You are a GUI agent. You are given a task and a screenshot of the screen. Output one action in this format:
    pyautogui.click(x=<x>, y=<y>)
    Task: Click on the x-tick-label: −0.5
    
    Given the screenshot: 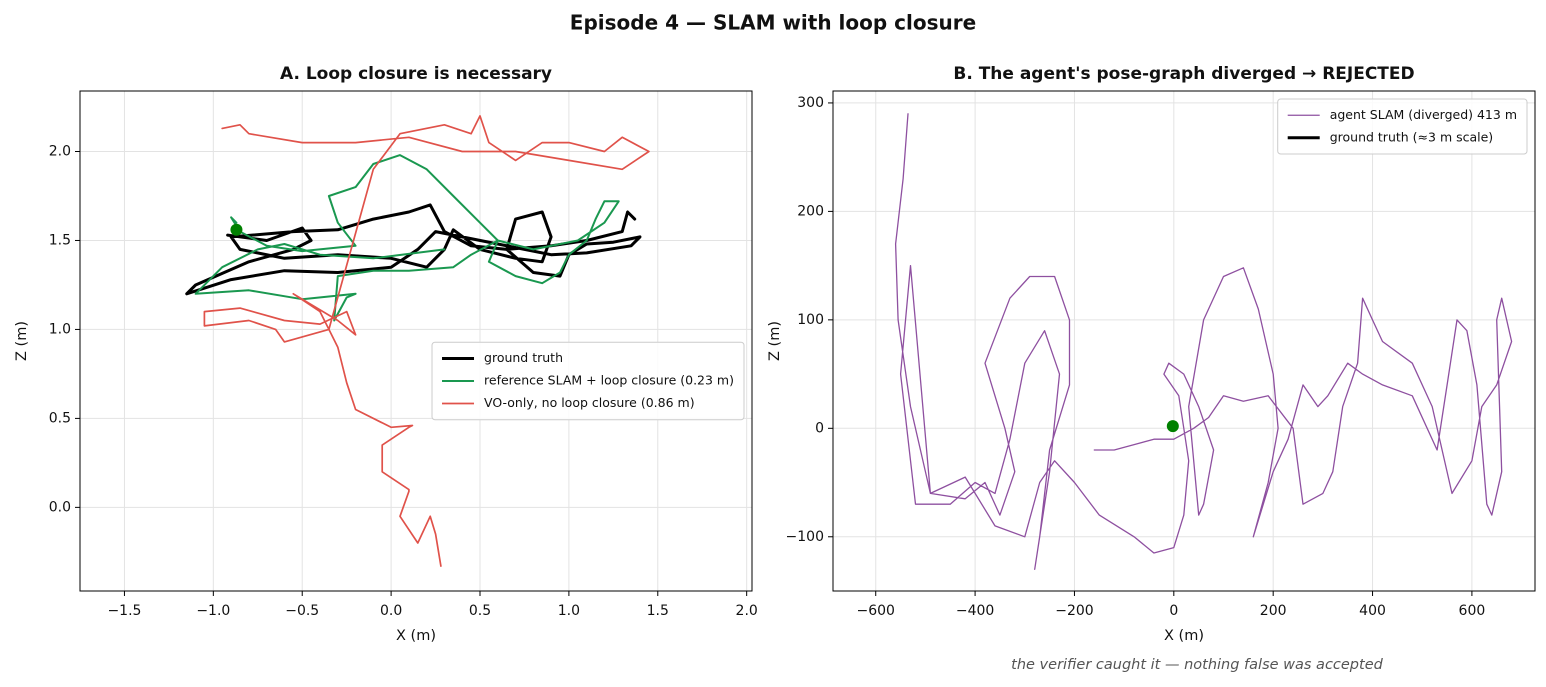 What is the action you would take?
    pyautogui.click(x=302, y=611)
    